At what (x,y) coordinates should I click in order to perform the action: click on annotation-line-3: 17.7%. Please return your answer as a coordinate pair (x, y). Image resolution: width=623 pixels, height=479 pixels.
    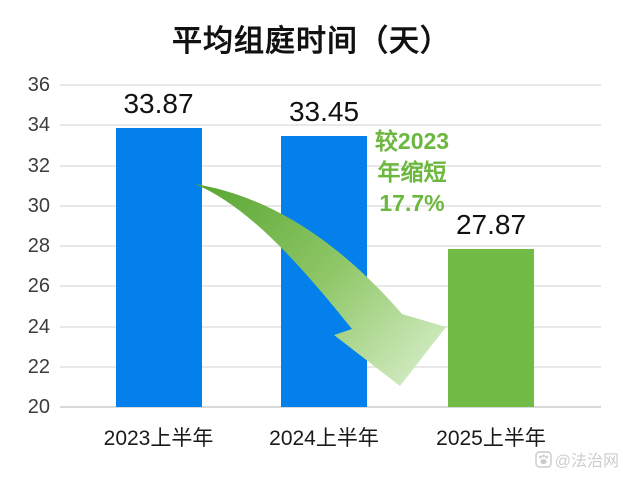
    Looking at the image, I should click on (412, 203).